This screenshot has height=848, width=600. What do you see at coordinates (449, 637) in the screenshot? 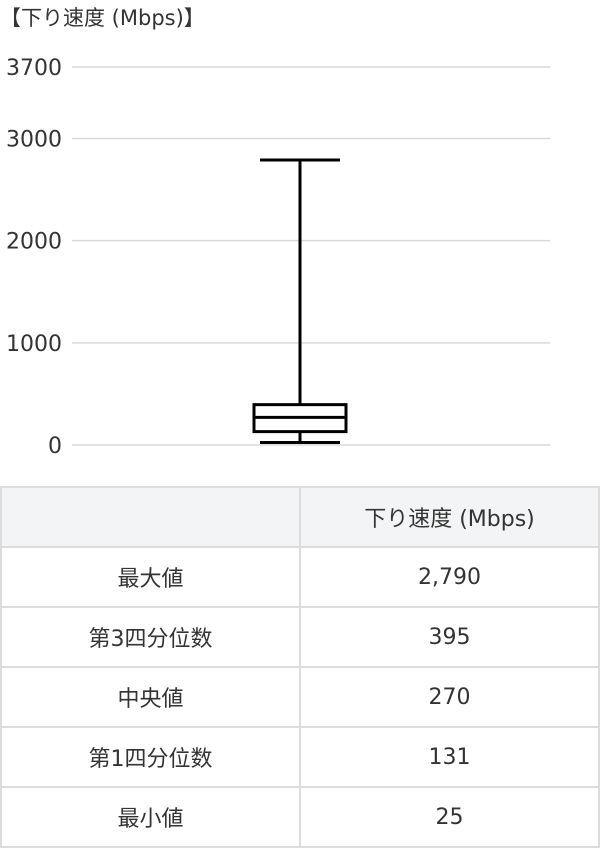
I see `row-value: 395` at bounding box center [449, 637].